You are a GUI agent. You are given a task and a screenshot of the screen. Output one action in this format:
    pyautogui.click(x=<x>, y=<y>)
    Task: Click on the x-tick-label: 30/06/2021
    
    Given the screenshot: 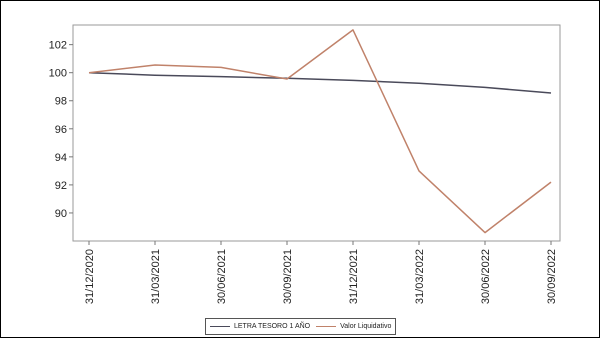 What is the action you would take?
    pyautogui.click(x=222, y=276)
    